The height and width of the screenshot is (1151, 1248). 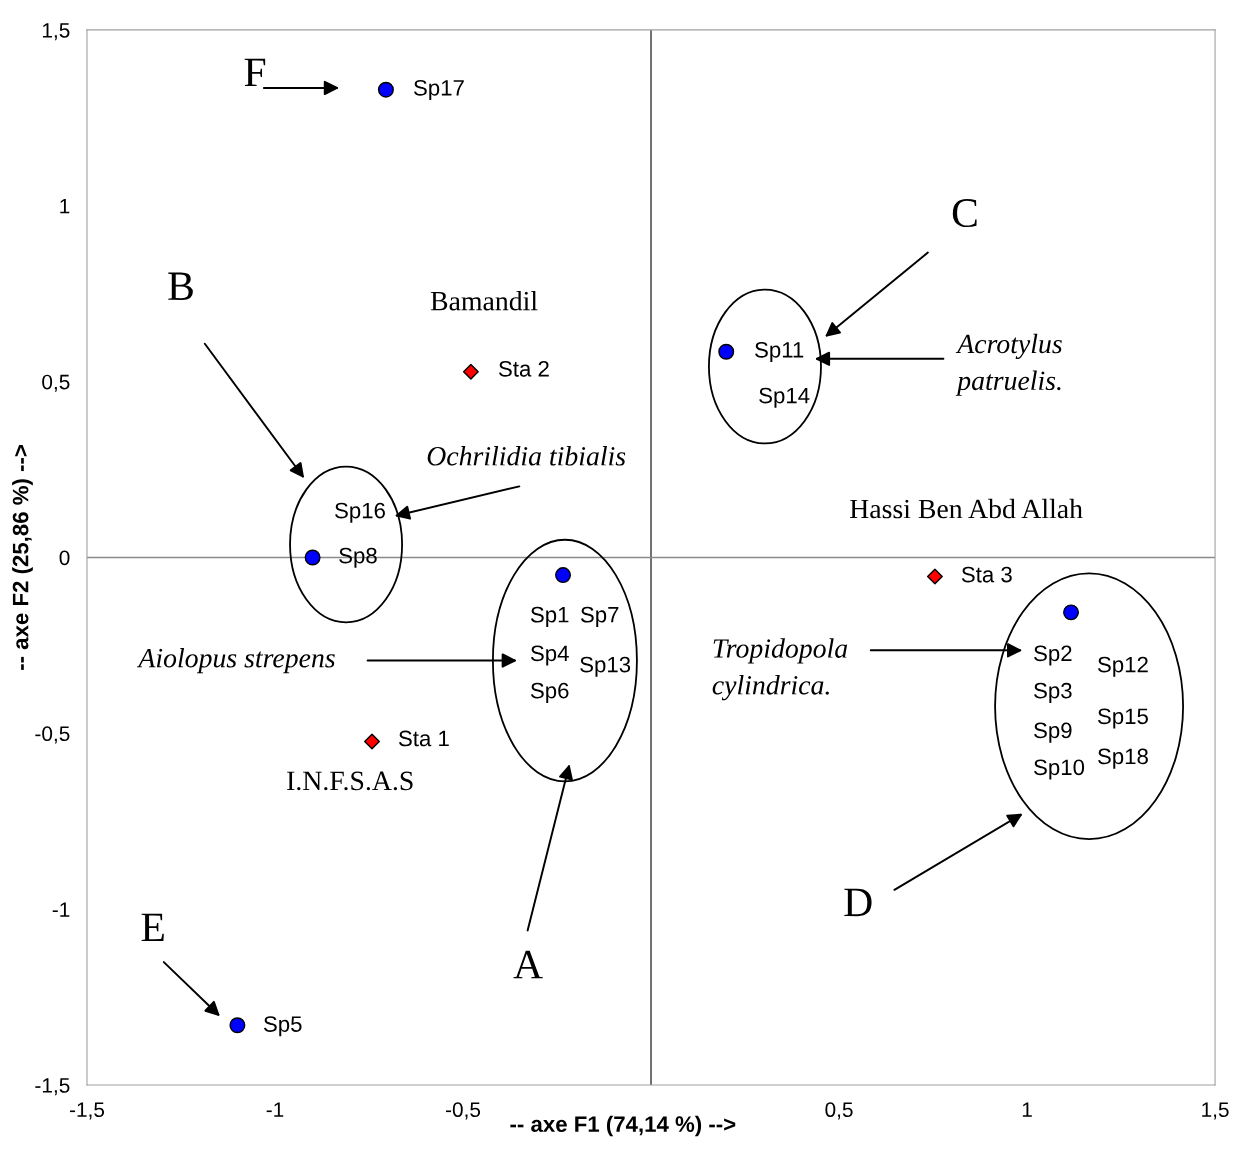 I want to click on annotation: Sta 2, so click(x=523, y=368).